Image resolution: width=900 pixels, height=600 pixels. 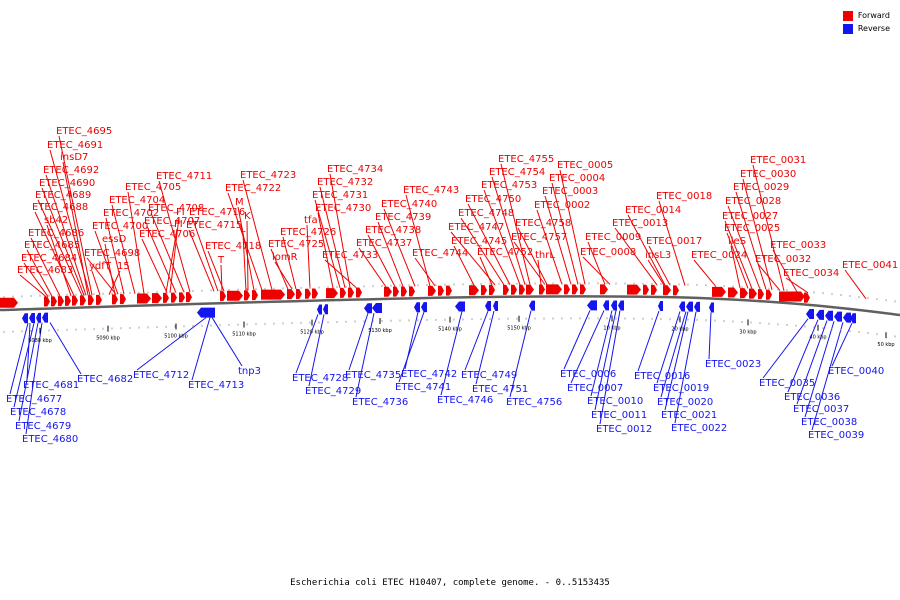 What do you see at coordinates (778, 160) in the screenshot?
I see `forward-gene-label: ETEC_0031` at bounding box center [778, 160].